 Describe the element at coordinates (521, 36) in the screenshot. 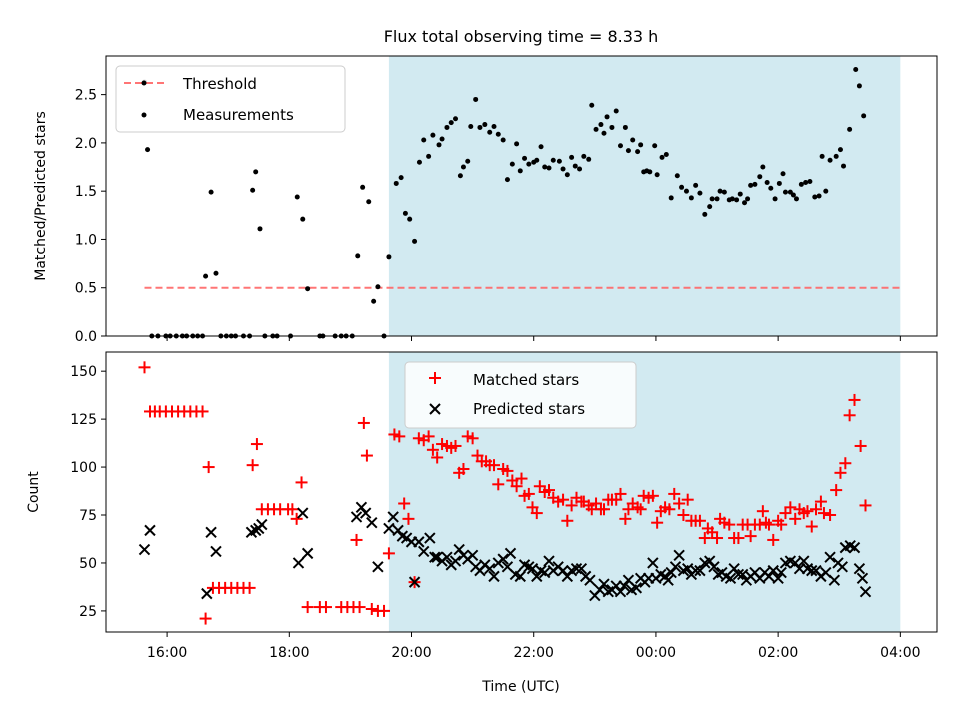

I see `top-chart-title: Flux total observing time = 8.33 h` at that location.